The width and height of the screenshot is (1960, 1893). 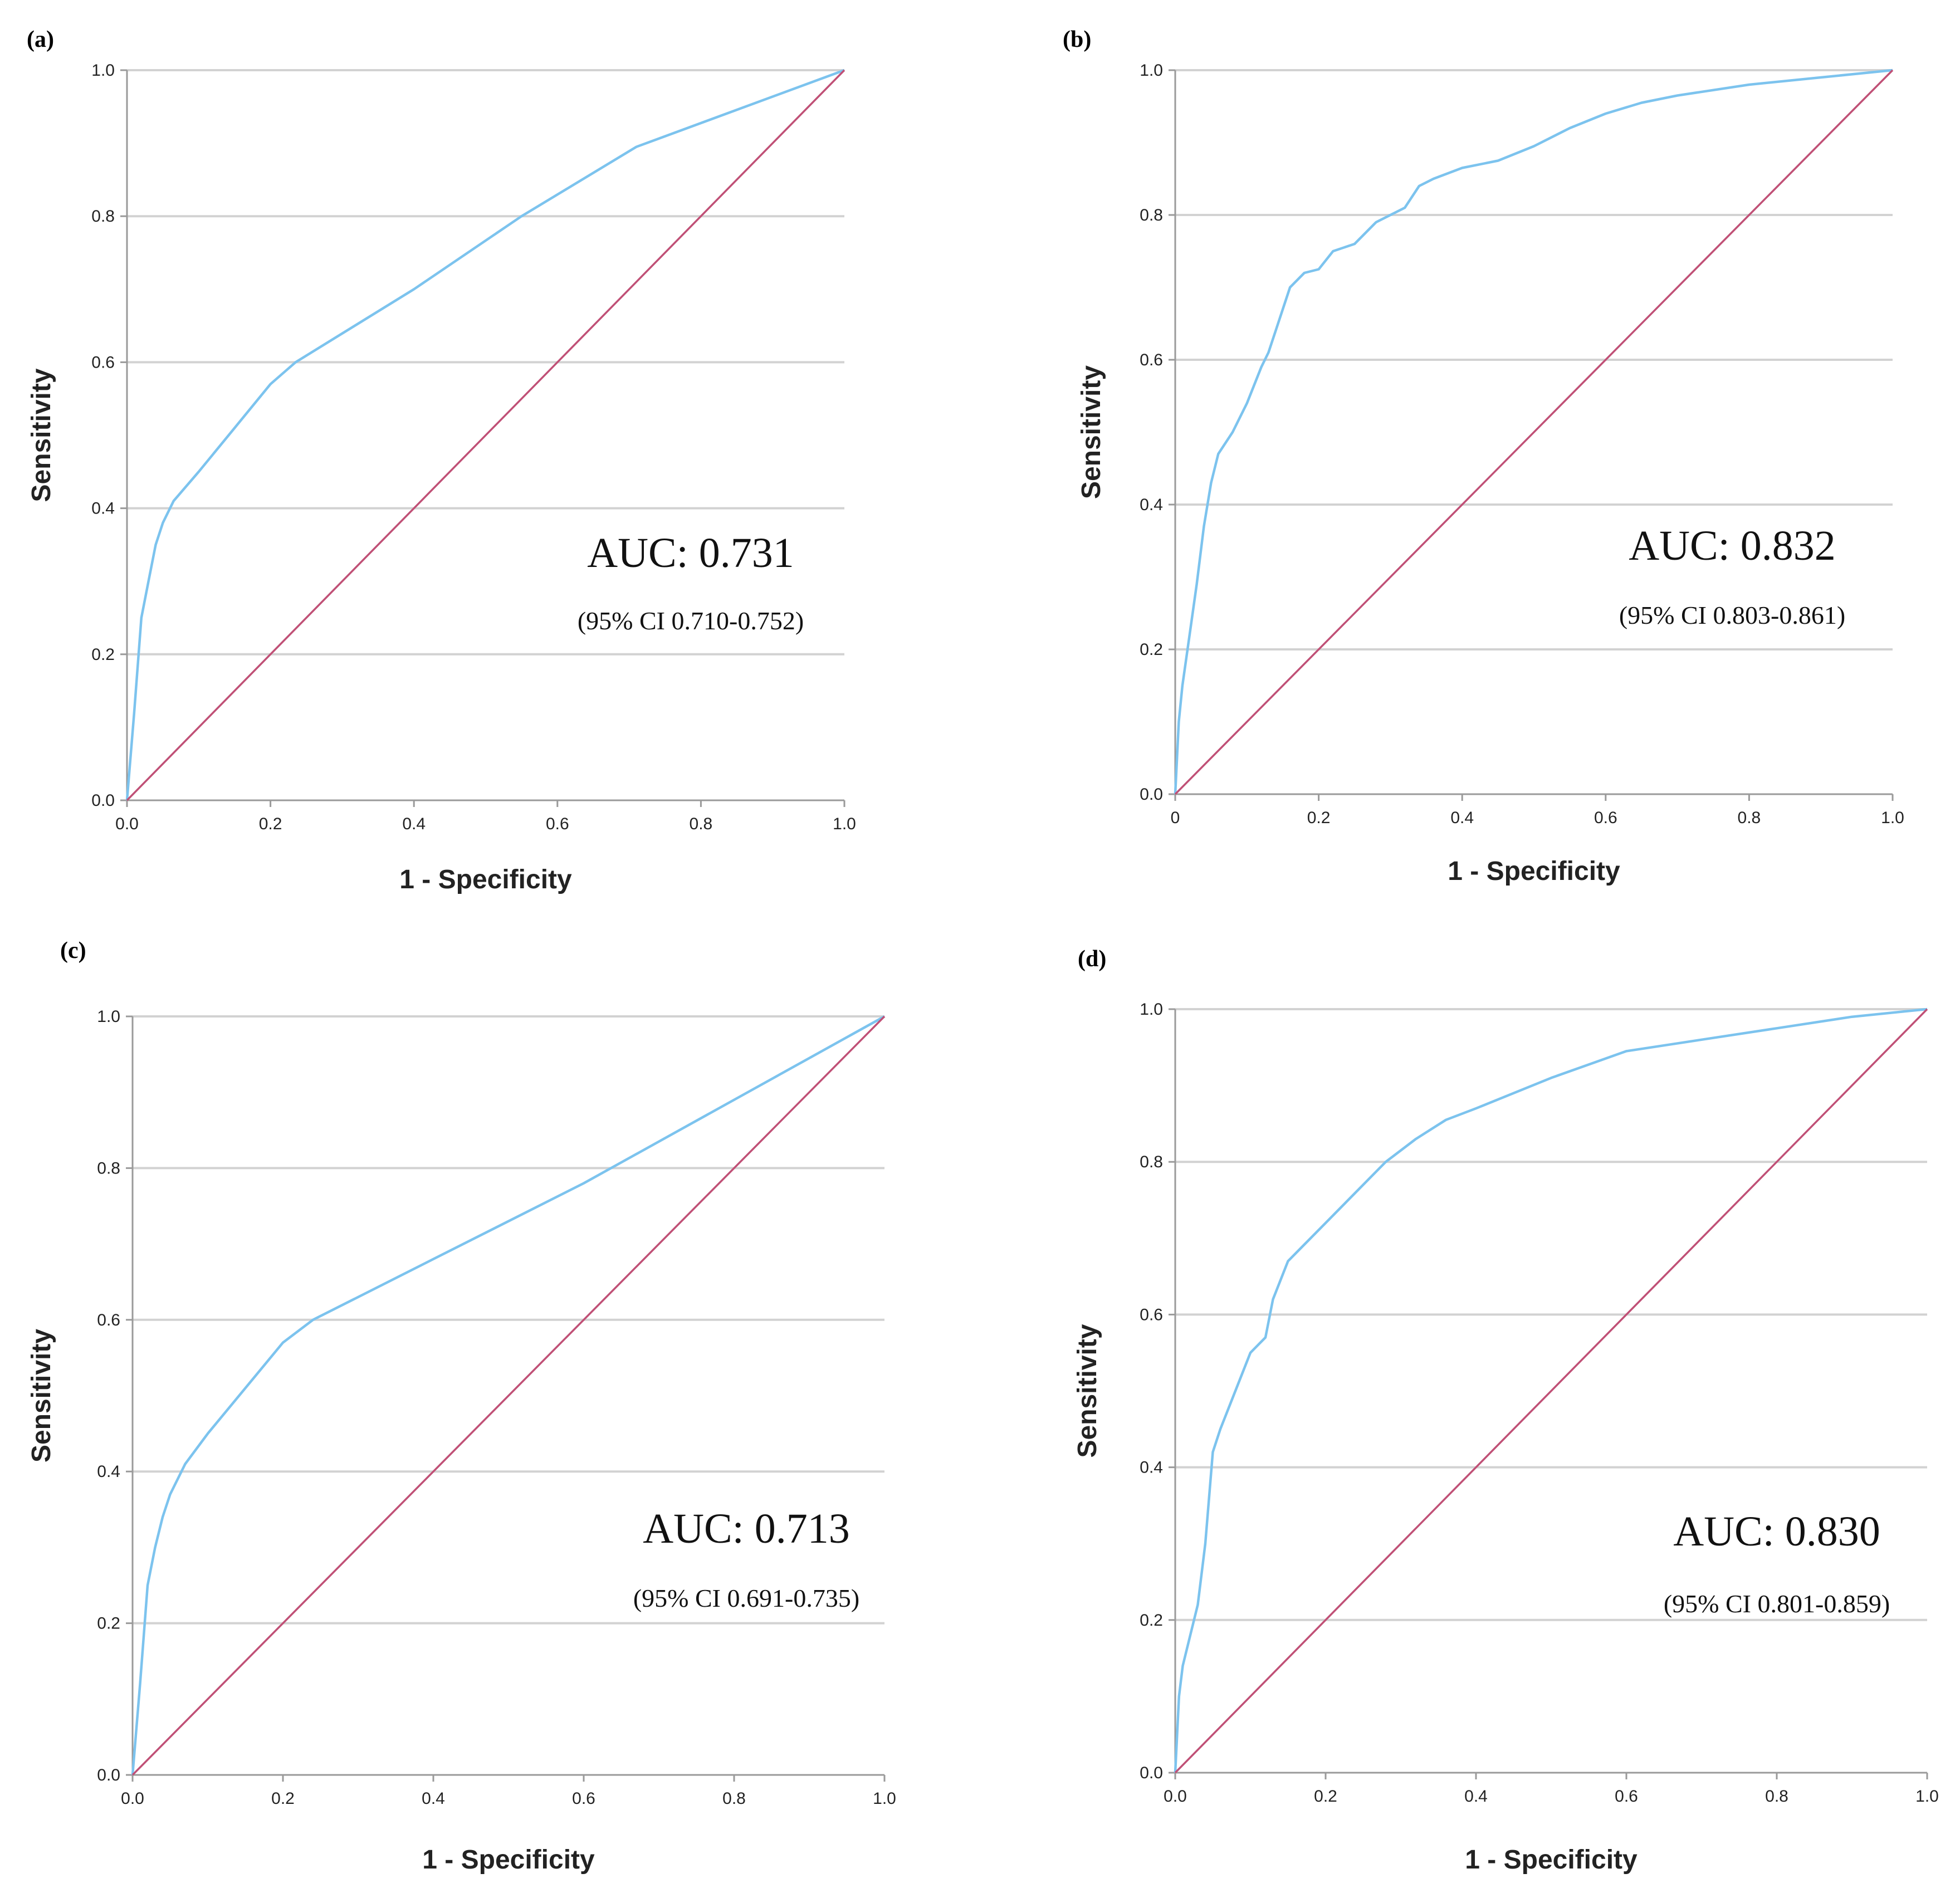 What do you see at coordinates (73, 951) in the screenshot?
I see `panel-label: (c)` at bounding box center [73, 951].